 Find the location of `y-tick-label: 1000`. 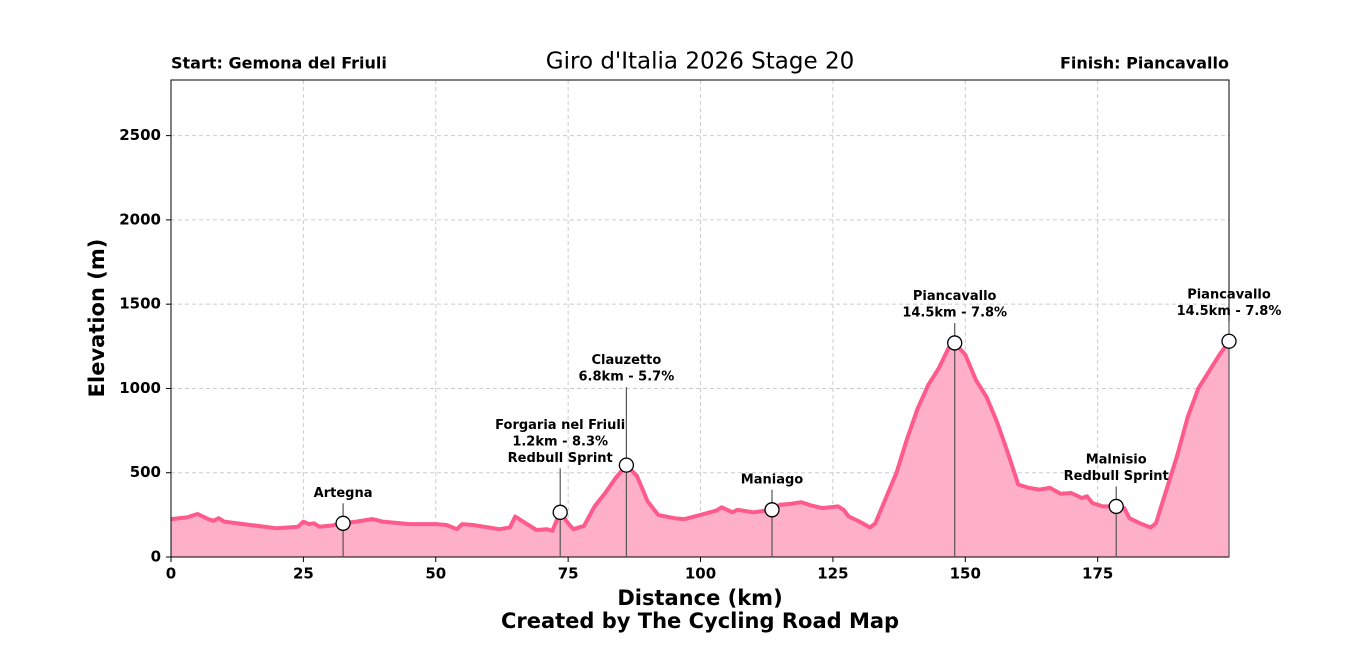

y-tick-label: 1000 is located at coordinates (140, 388).